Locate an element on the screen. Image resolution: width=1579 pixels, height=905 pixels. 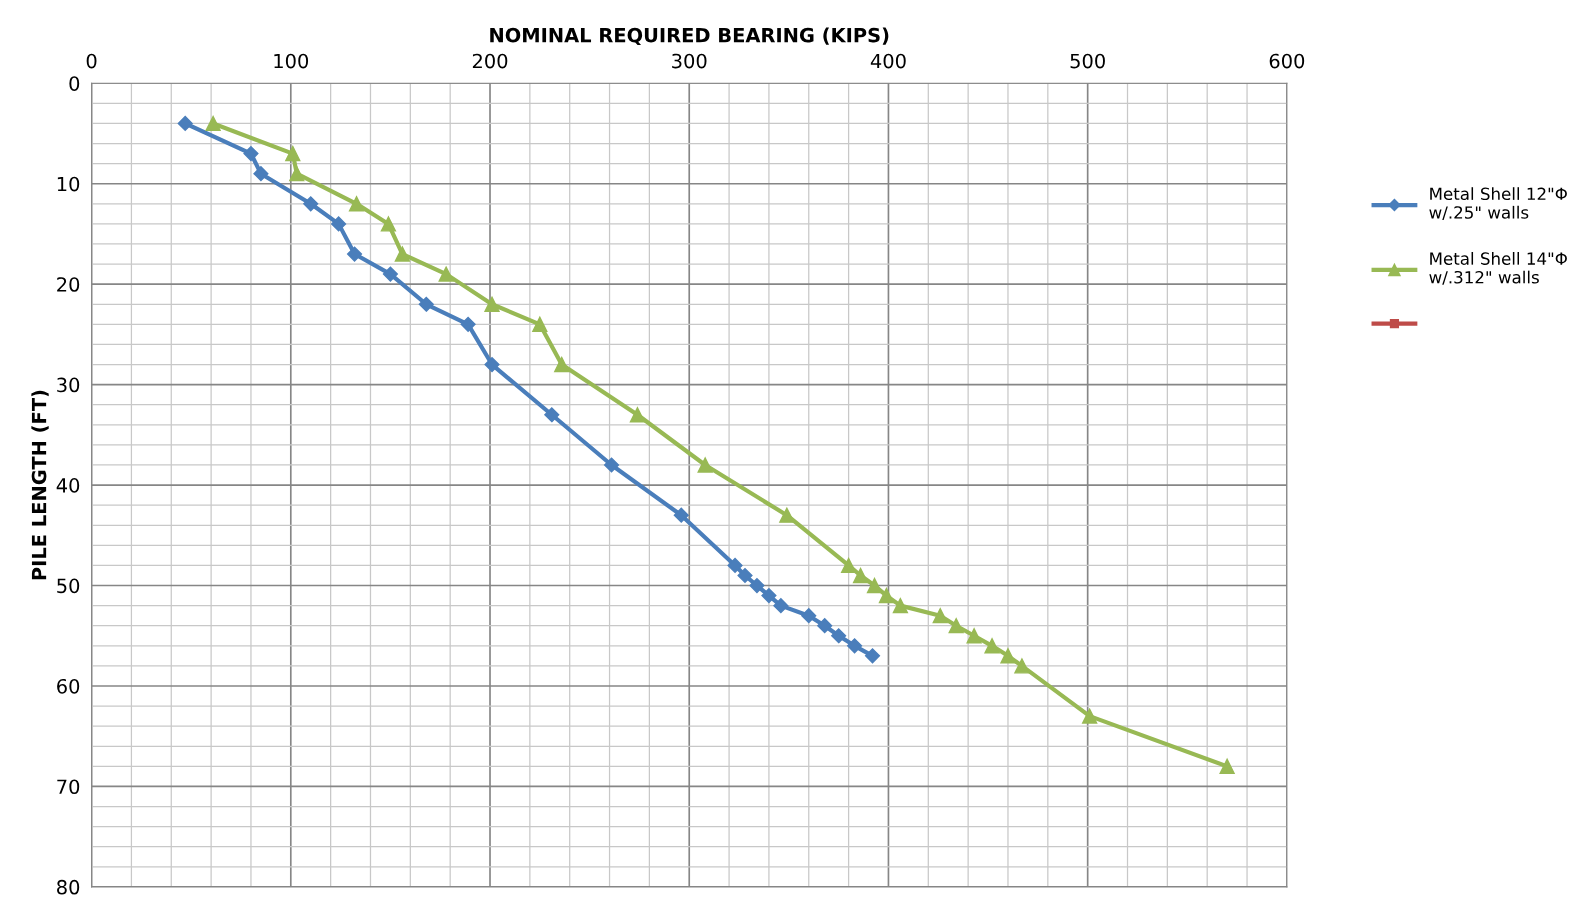
x-tick-label: 200 is located at coordinates (490, 61).